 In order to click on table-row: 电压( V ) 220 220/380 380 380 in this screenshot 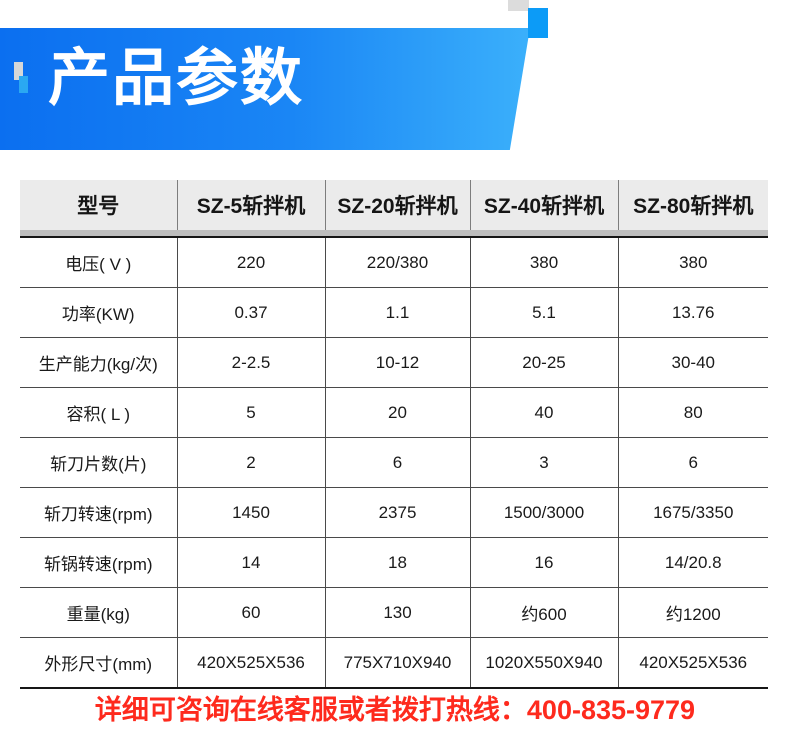, I will do `click(394, 262)`.